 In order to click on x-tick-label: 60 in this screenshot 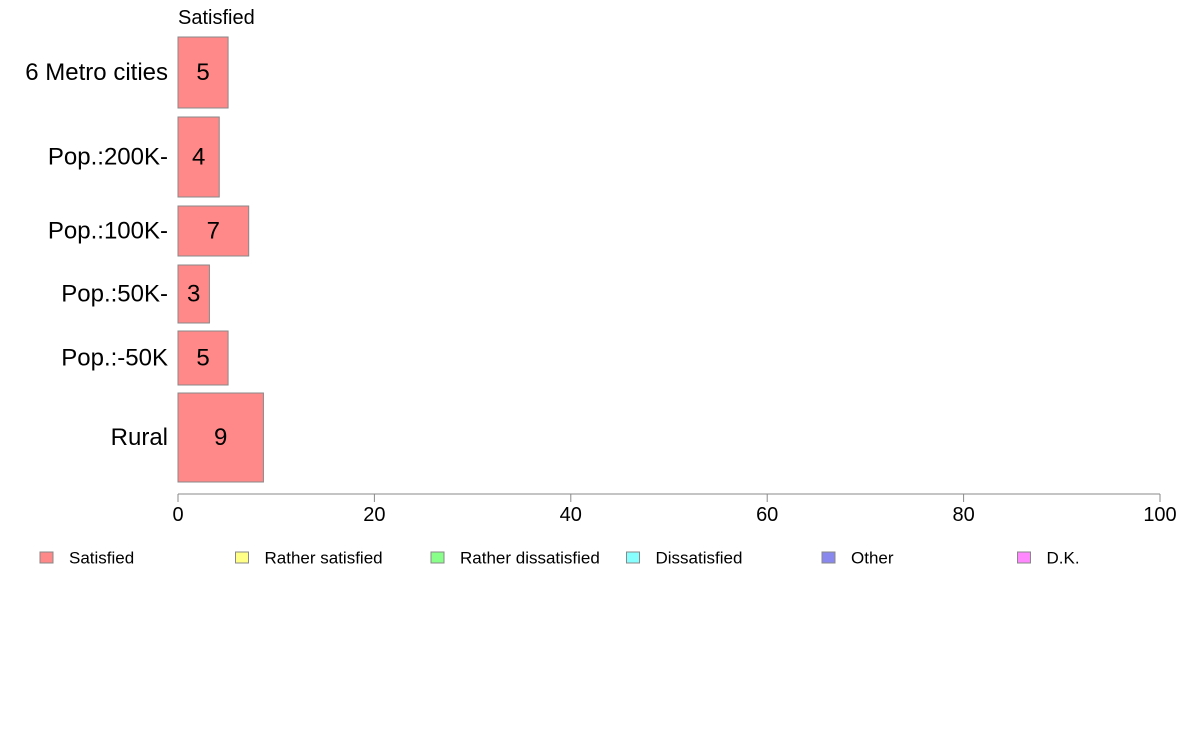, I will do `click(767, 515)`.